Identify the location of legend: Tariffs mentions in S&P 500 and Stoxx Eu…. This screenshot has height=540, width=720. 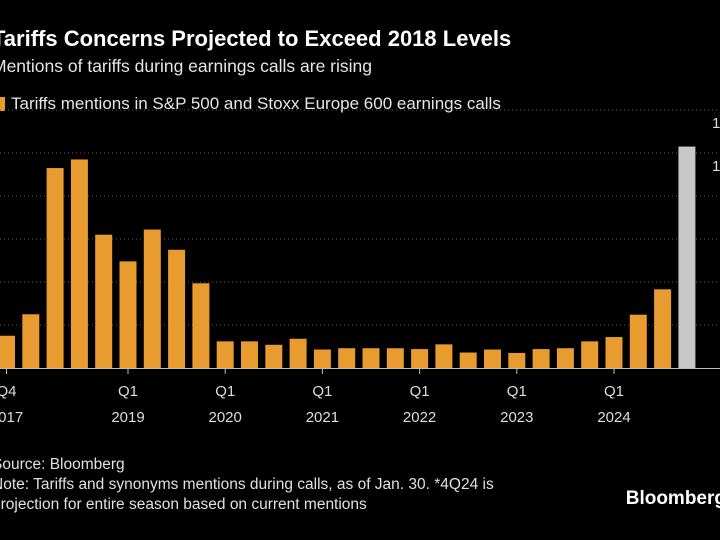
(250, 104).